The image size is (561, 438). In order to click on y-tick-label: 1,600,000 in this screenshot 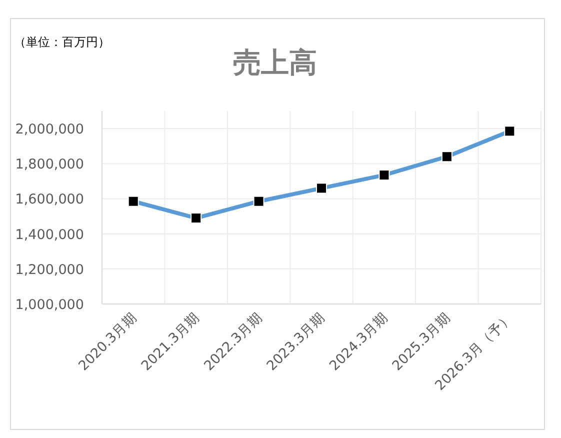, I will do `click(49, 200)`.